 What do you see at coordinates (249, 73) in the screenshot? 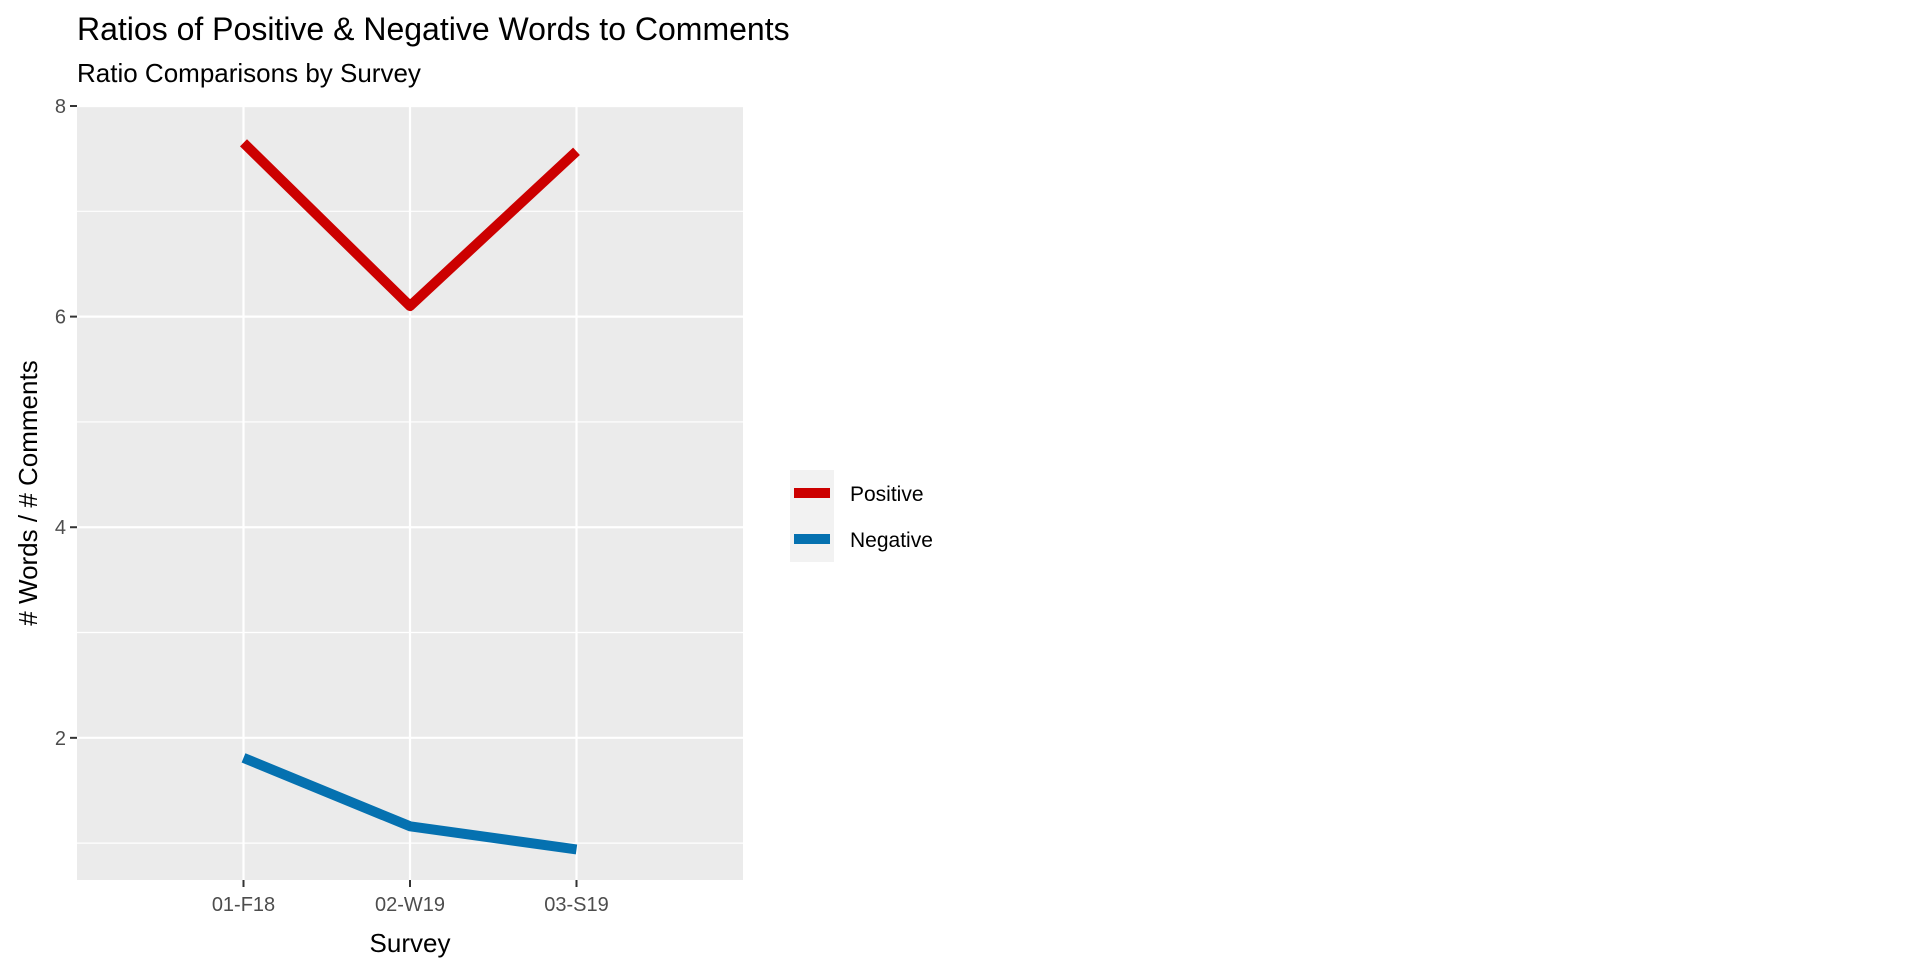
I see `chart-subtitle: Ratio Comparisons by Survey` at bounding box center [249, 73].